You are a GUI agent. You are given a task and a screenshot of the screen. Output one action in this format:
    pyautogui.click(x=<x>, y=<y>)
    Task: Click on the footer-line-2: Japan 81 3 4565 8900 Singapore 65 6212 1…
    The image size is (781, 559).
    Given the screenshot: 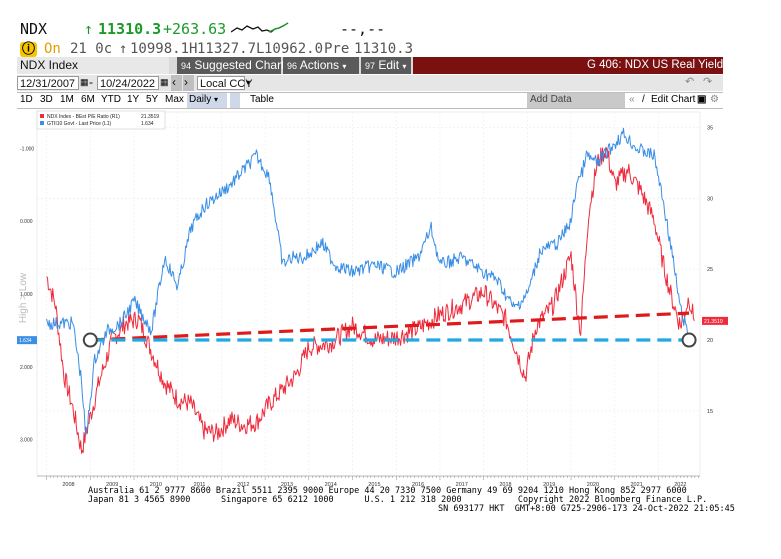 What is the action you would take?
    pyautogui.click(x=398, y=500)
    